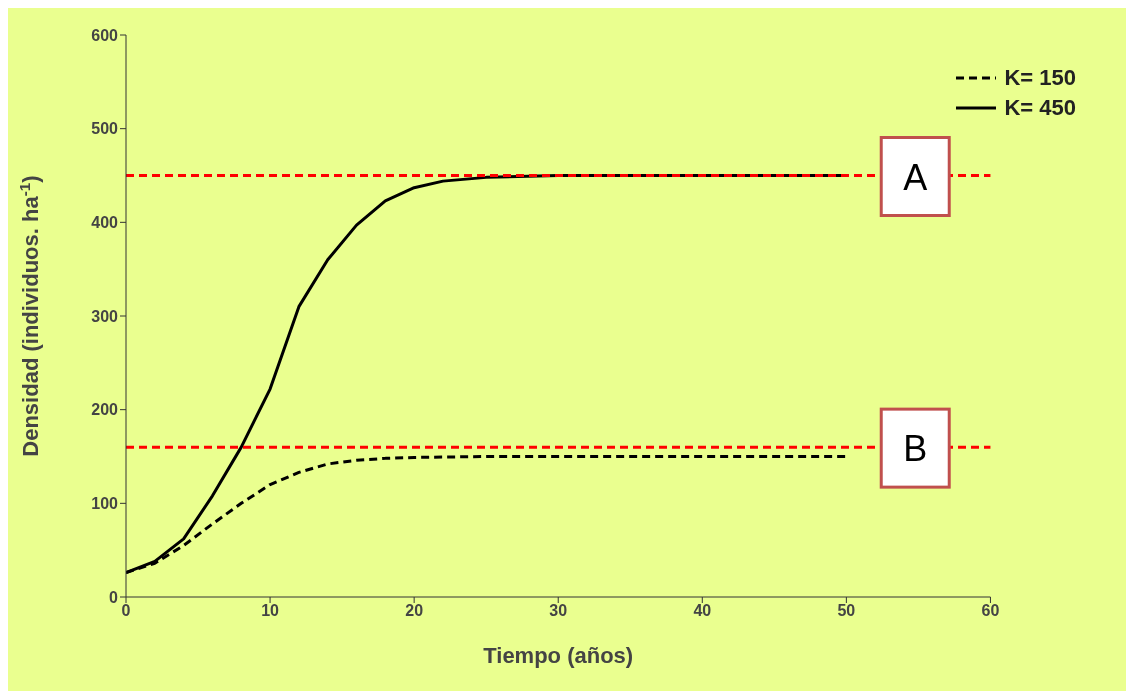 This screenshot has width=1134, height=699. What do you see at coordinates (915, 449) in the screenshot?
I see `ref-line-label: B` at bounding box center [915, 449].